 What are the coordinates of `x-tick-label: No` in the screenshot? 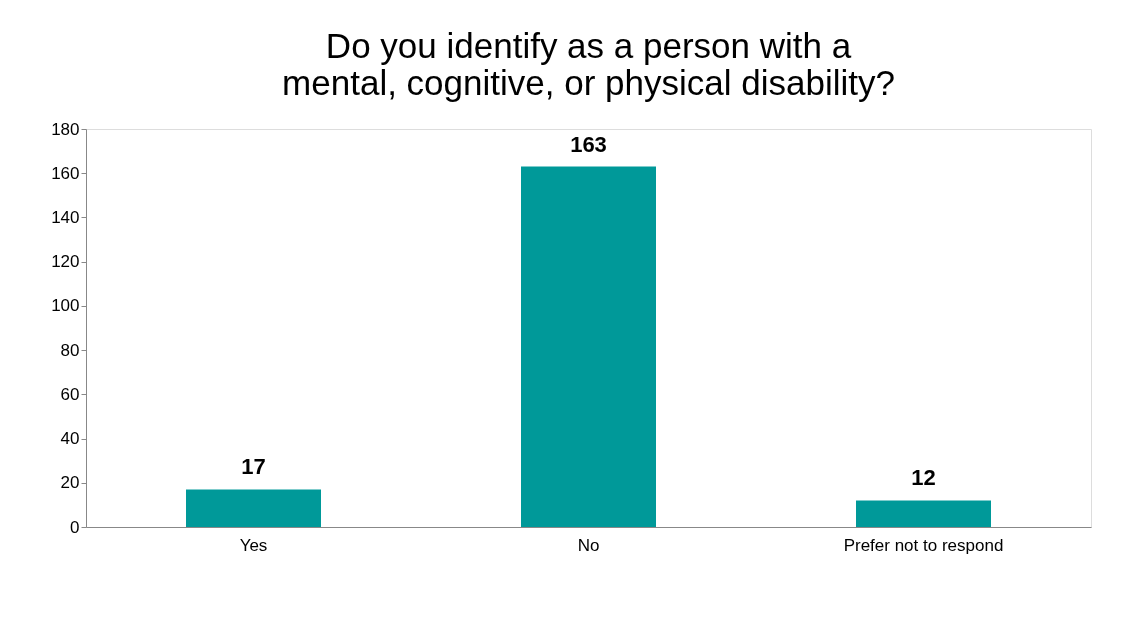 It's located at (588, 545).